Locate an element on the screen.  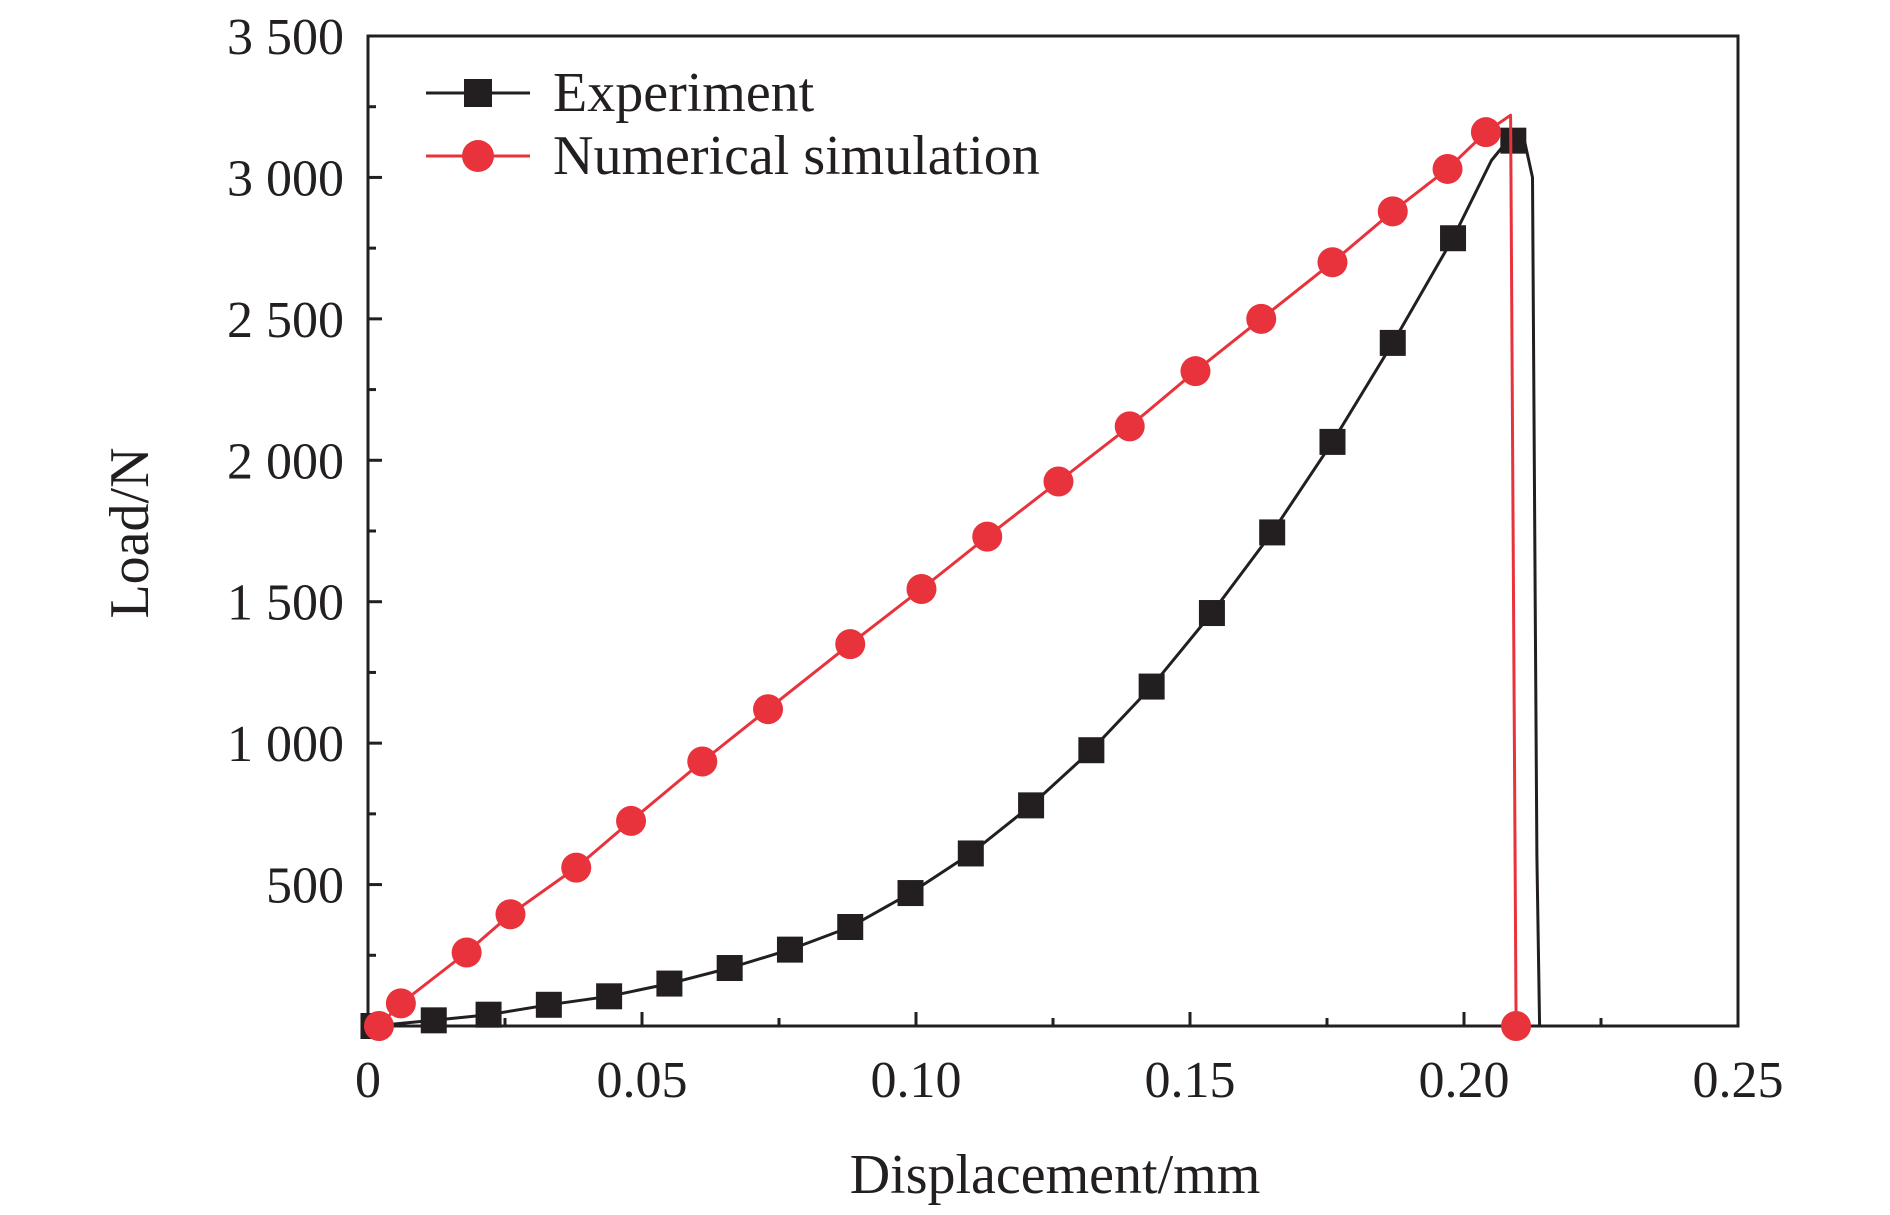
legend-label: Numerical simulation is located at coordinates (796, 156).